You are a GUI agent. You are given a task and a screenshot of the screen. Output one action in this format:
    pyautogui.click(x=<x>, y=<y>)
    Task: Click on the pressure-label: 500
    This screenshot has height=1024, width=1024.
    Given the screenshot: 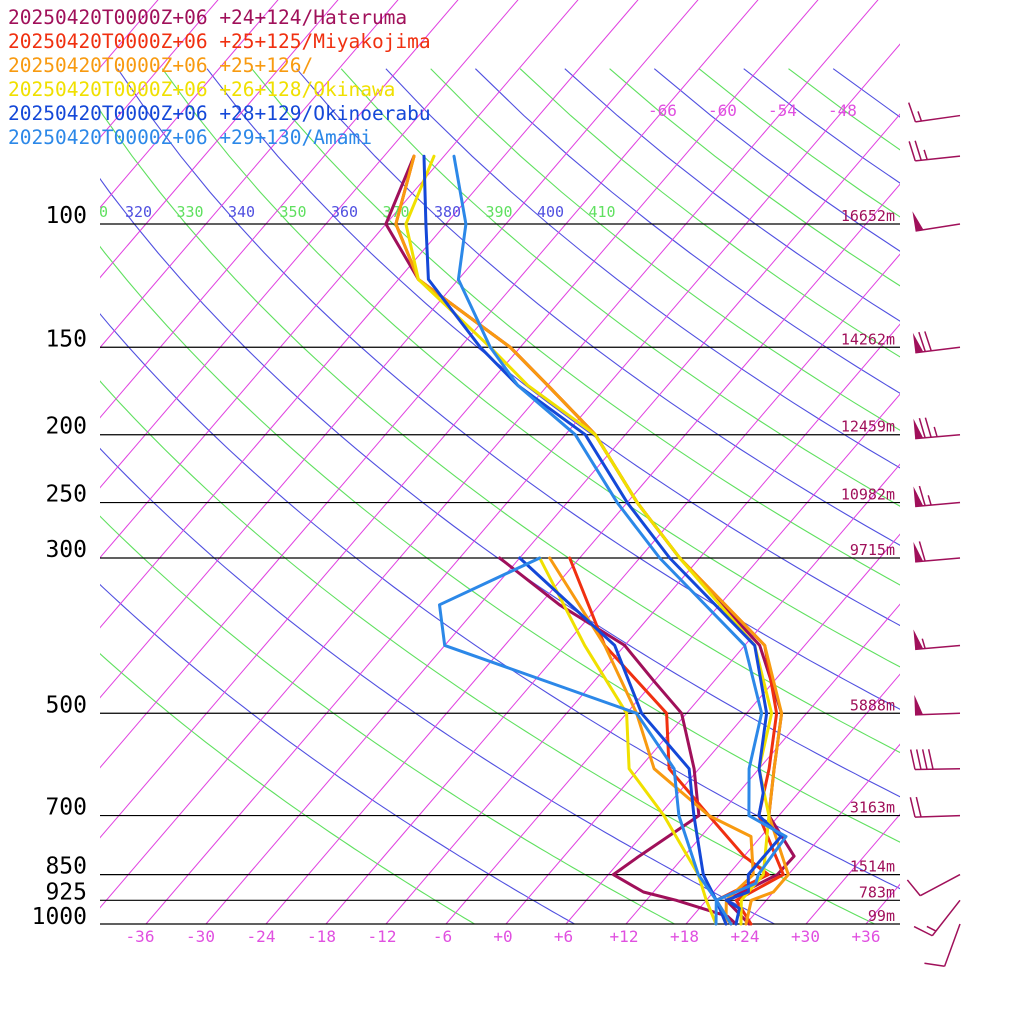 What is the action you would take?
    pyautogui.click(x=66, y=705)
    